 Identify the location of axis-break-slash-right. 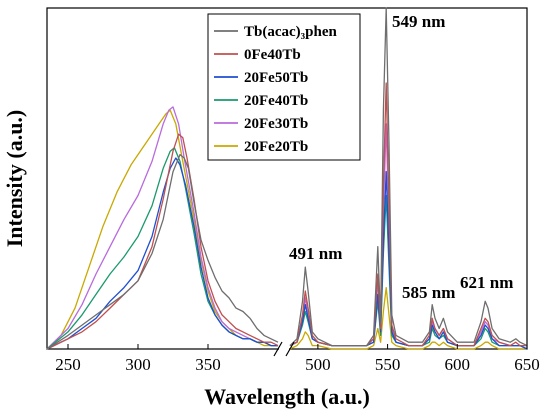
(290, 349).